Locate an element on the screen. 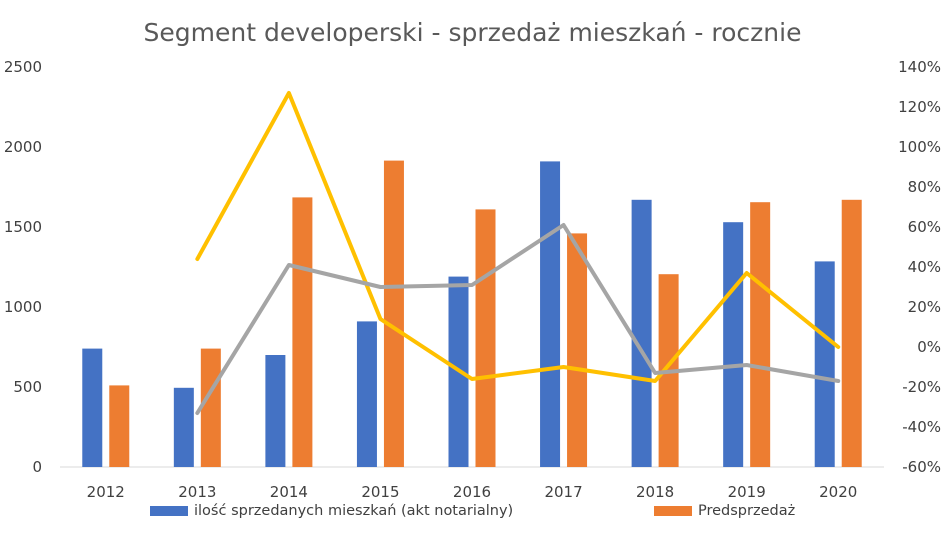  y-left-tick-label: 2000 is located at coordinates (23, 147).